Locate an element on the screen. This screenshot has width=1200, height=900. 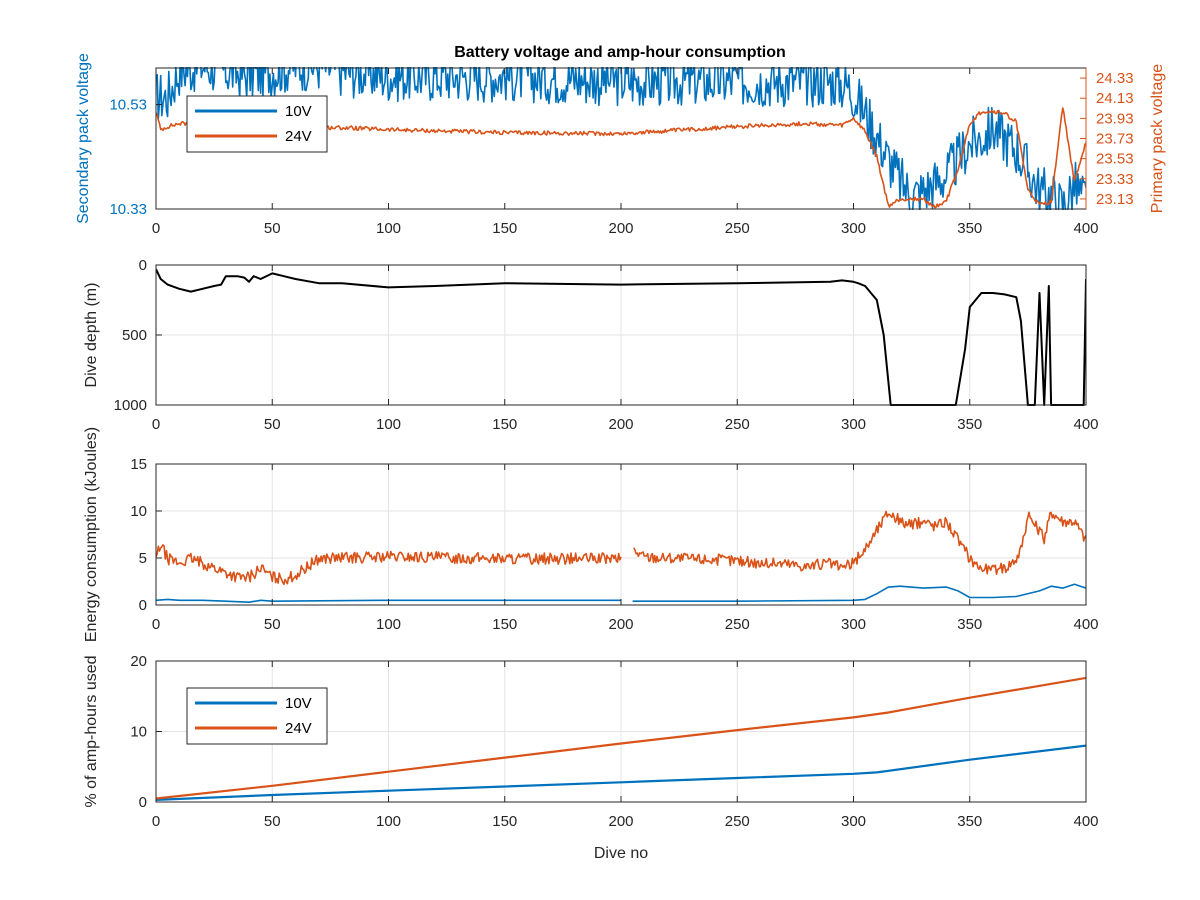
y-tick-label: 500 is located at coordinates (134, 335).